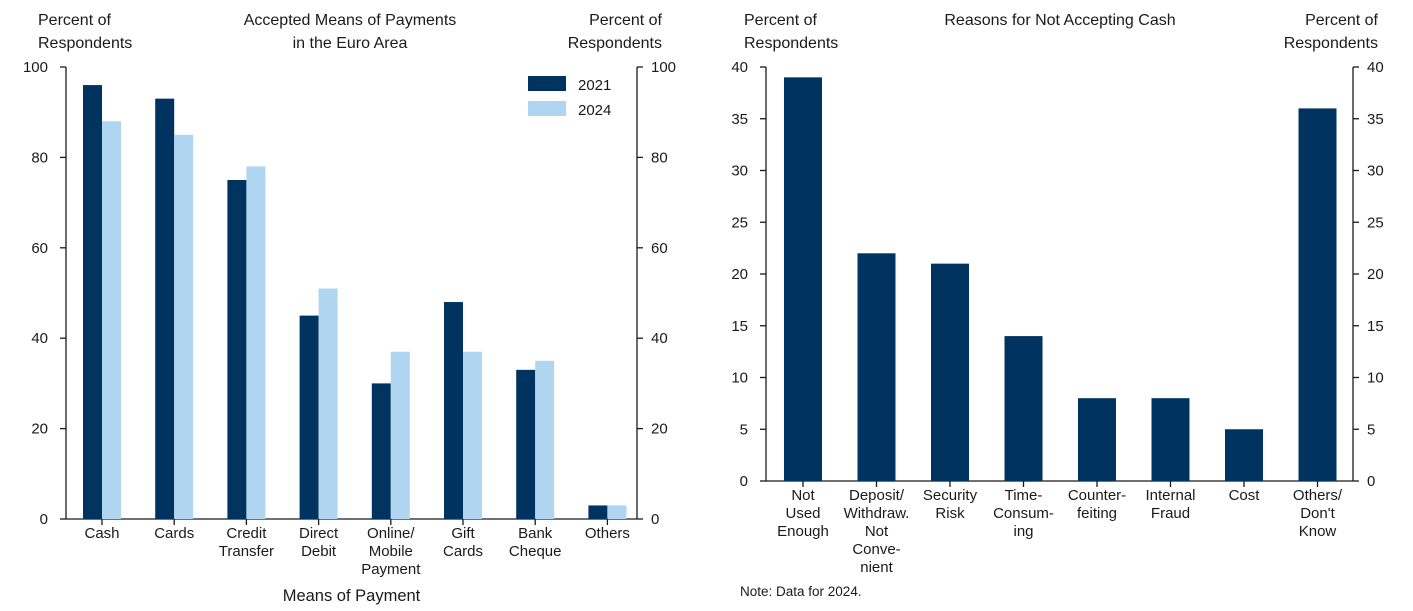 The image size is (1413, 611). Describe the element at coordinates (594, 85) in the screenshot. I see `legend-label-2021: 2021` at that location.